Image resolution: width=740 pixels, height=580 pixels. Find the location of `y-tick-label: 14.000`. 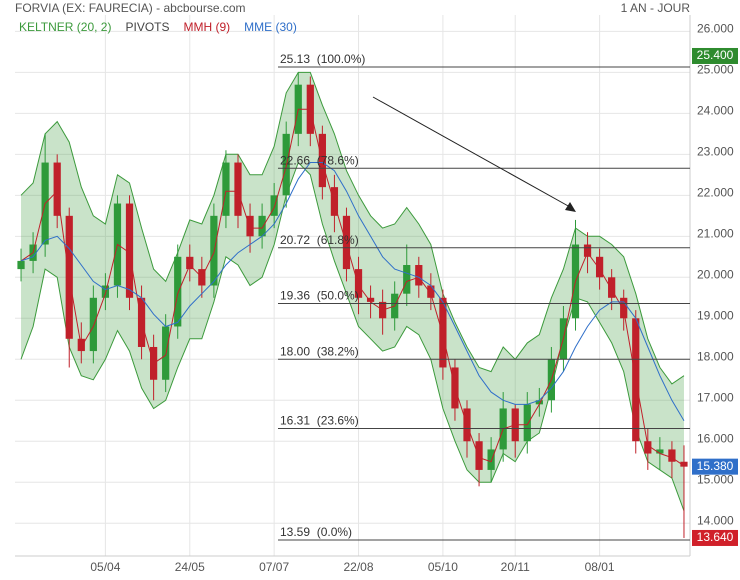

y-tick-label: 14.000 is located at coordinates (715, 520).